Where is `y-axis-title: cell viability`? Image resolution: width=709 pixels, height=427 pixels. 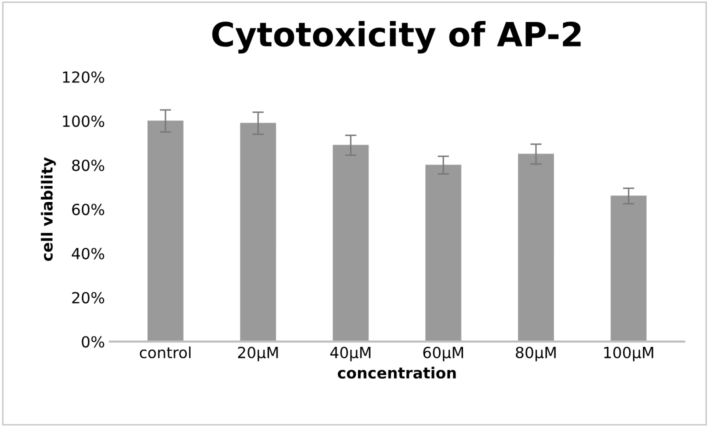
y-axis-title: cell viability is located at coordinates (48, 209).